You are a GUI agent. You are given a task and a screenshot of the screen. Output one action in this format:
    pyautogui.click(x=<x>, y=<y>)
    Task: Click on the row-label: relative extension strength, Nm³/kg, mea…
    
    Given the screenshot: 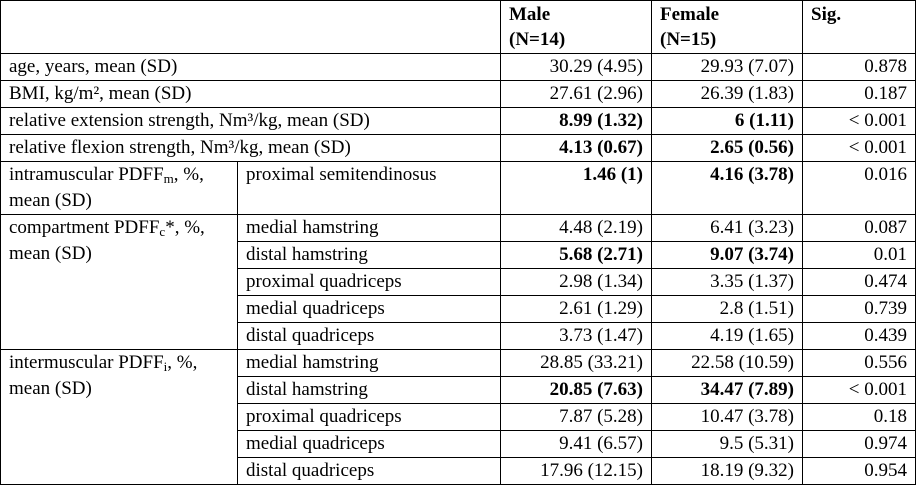 What is the action you would take?
    pyautogui.click(x=250, y=121)
    